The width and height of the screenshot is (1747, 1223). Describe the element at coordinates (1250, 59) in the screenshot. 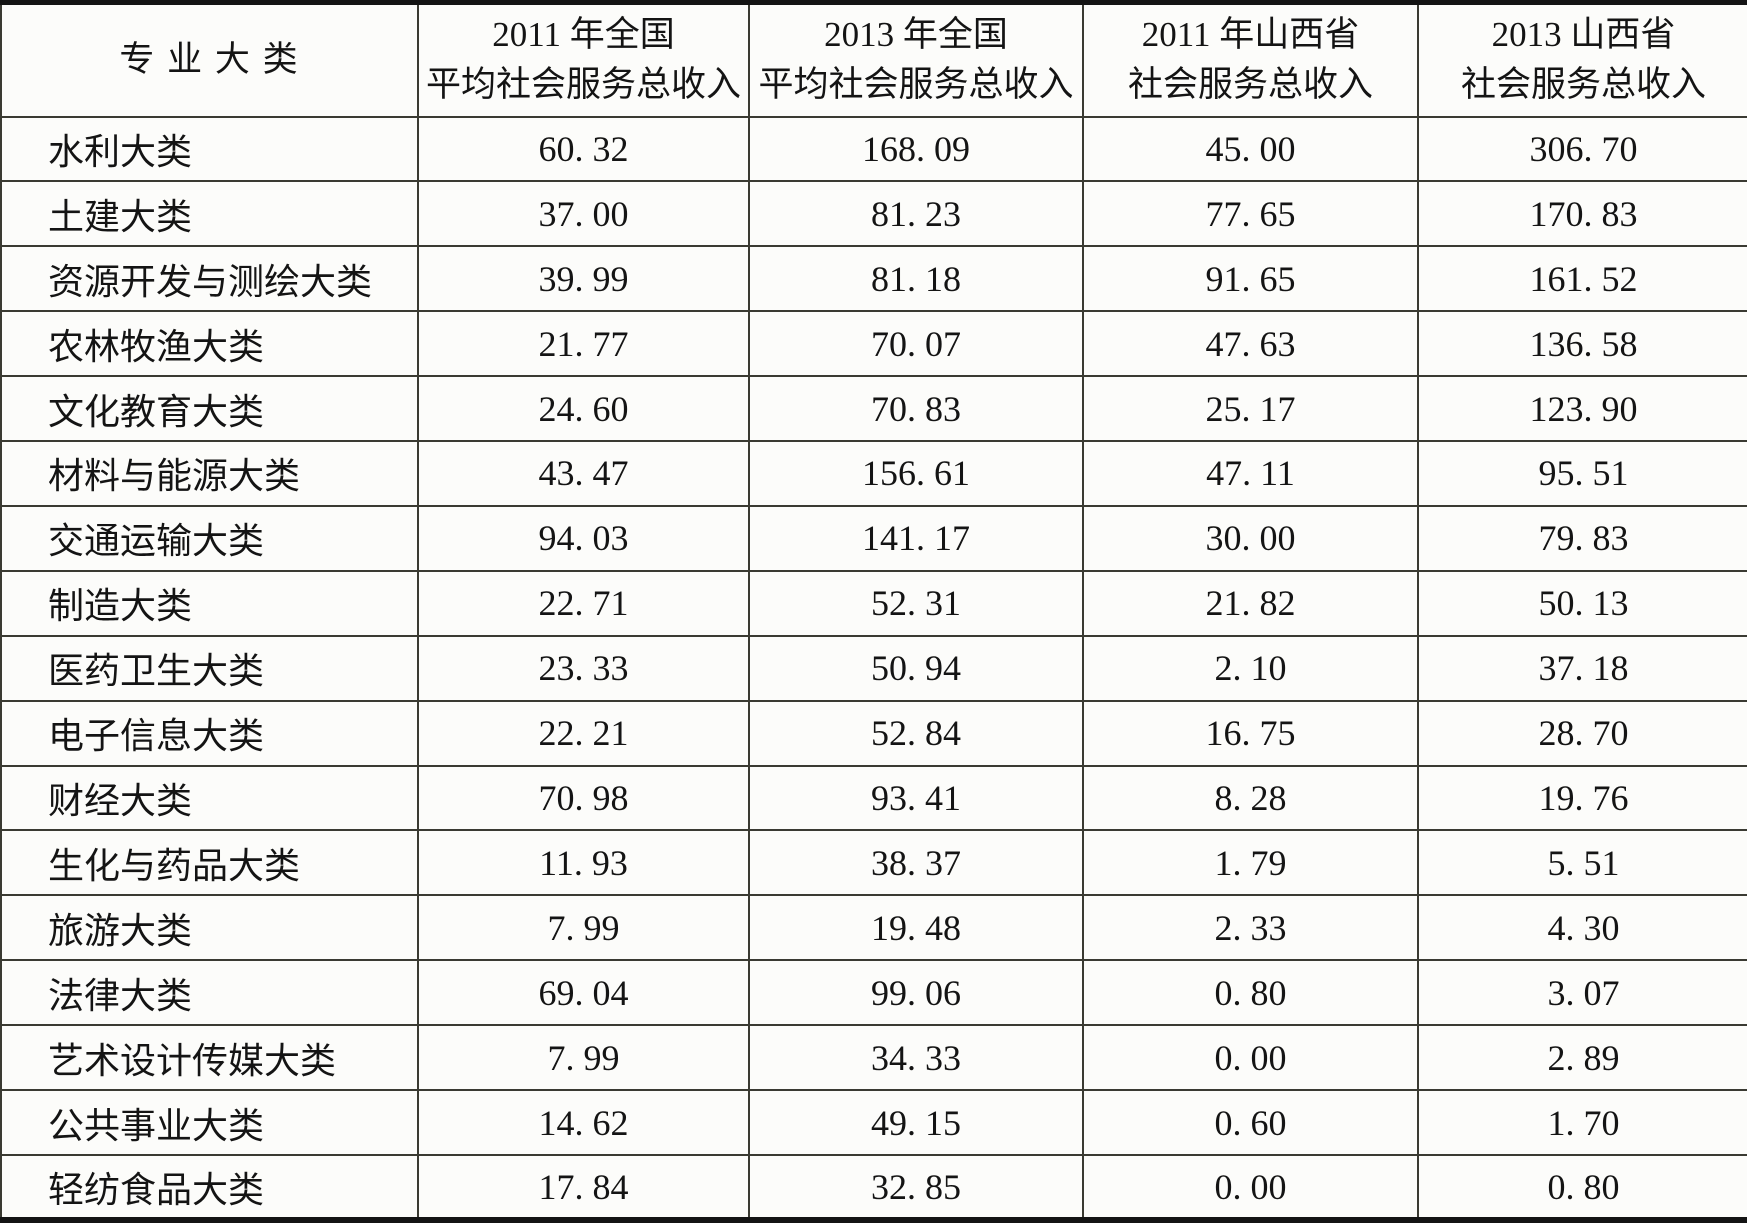

I see `header-2011-shanxi: 2011 年山西省 社会服务总收入` at that location.